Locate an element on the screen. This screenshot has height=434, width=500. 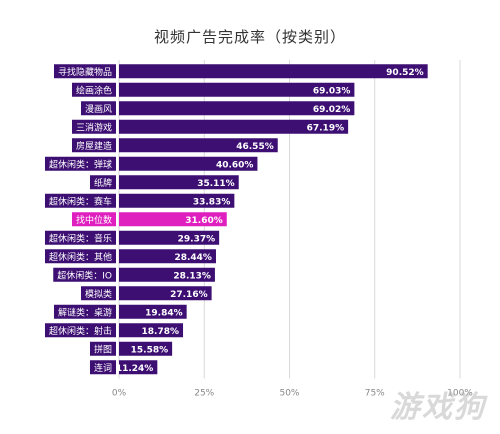
category-label: 解谜类：桌游 is located at coordinates (85, 312).